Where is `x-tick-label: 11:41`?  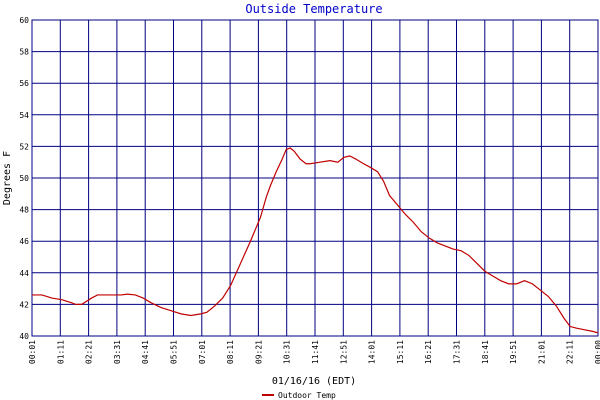
x-tick-label: 11:41 is located at coordinates (315, 352).